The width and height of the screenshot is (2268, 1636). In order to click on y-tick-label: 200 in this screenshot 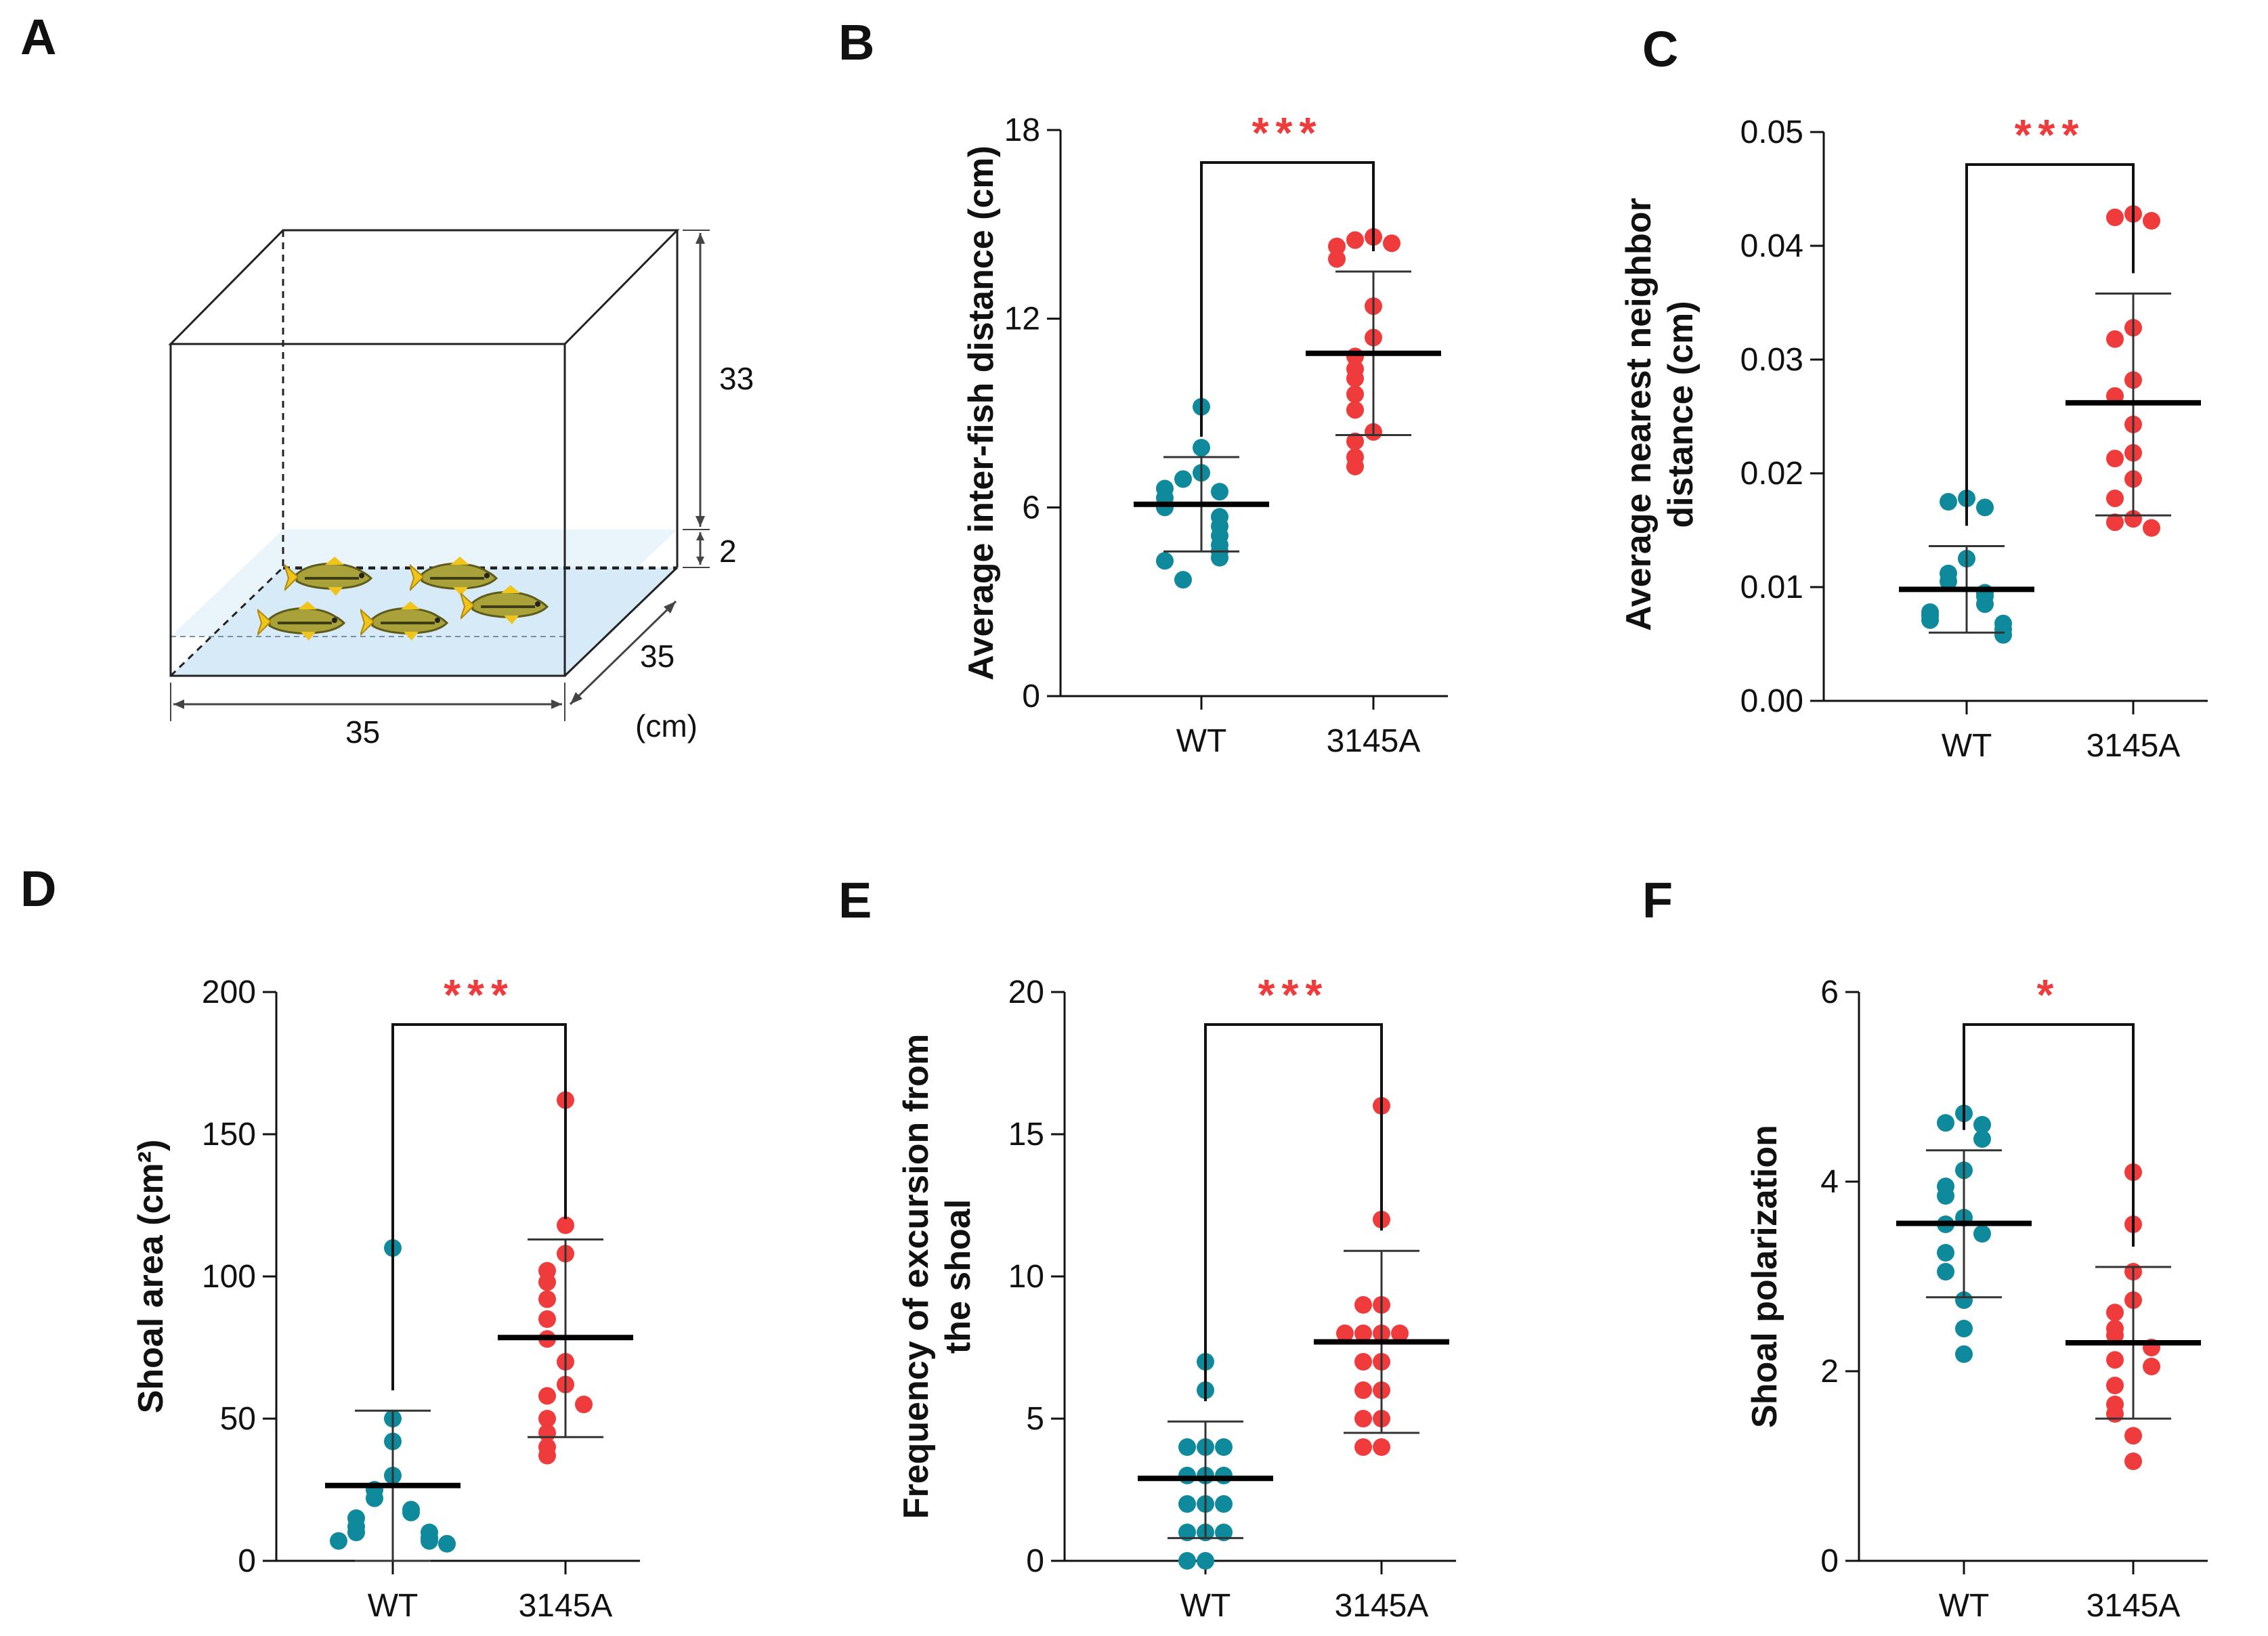, I will do `click(229, 992)`.